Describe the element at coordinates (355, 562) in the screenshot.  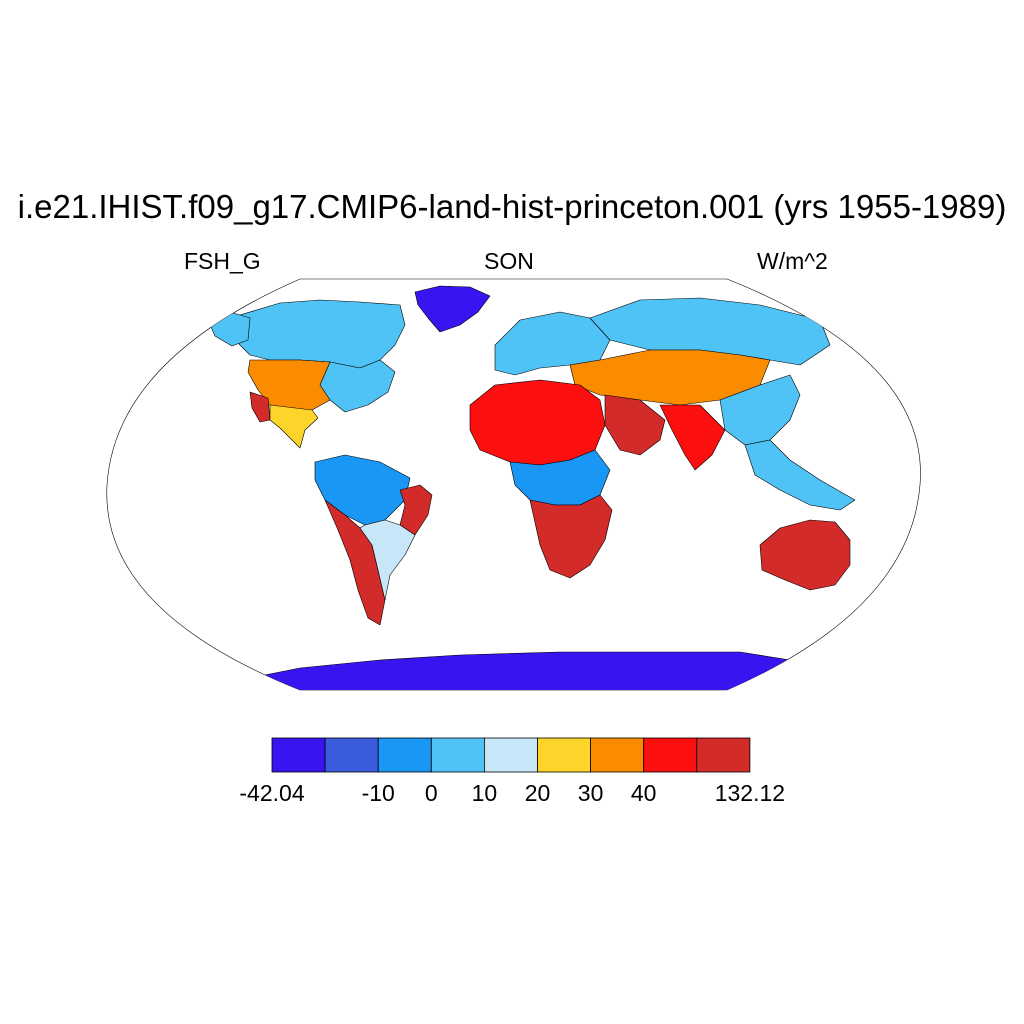
I see `region-andes-patagonia` at that location.